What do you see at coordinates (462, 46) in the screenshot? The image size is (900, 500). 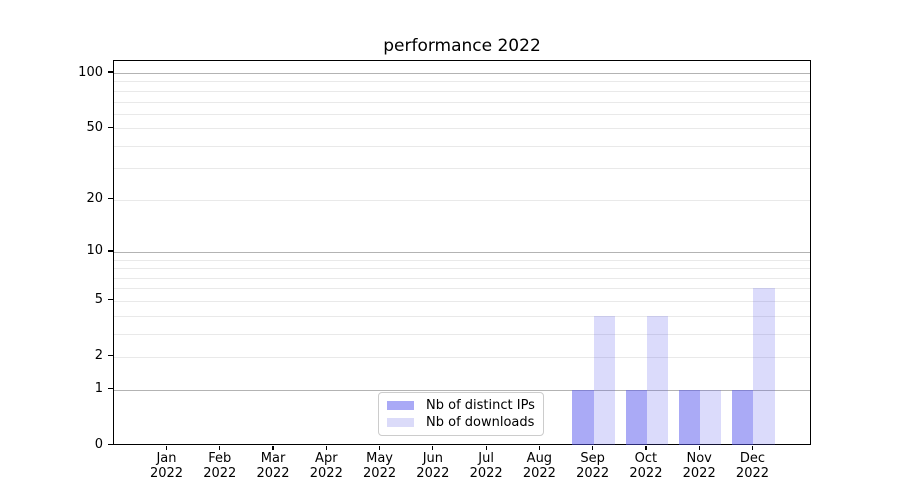 I see `chart-title: performance 2022` at bounding box center [462, 46].